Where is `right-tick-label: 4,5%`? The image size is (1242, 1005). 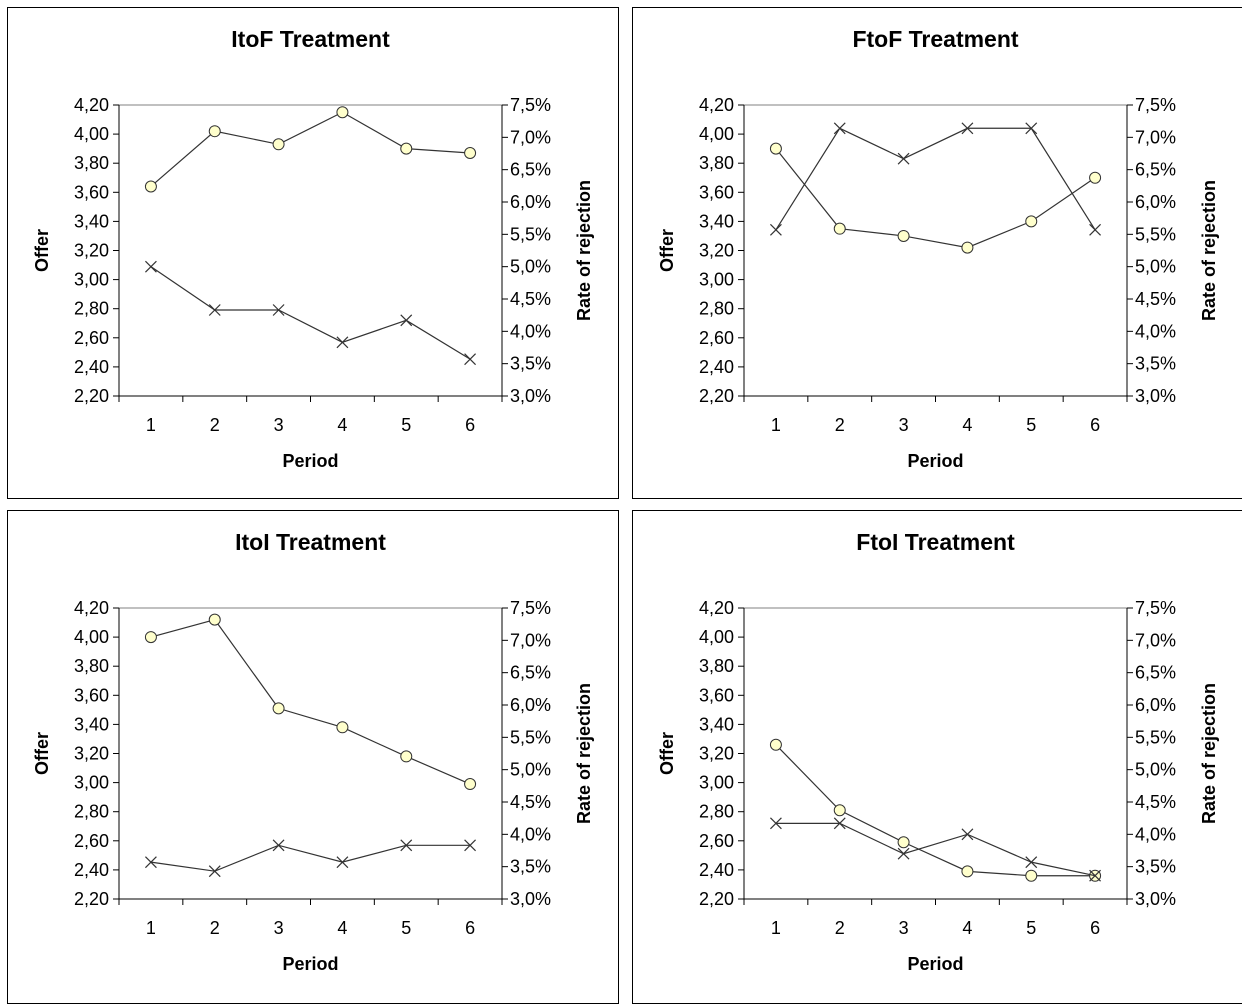
right-tick-label: 4,5% is located at coordinates (1155, 299).